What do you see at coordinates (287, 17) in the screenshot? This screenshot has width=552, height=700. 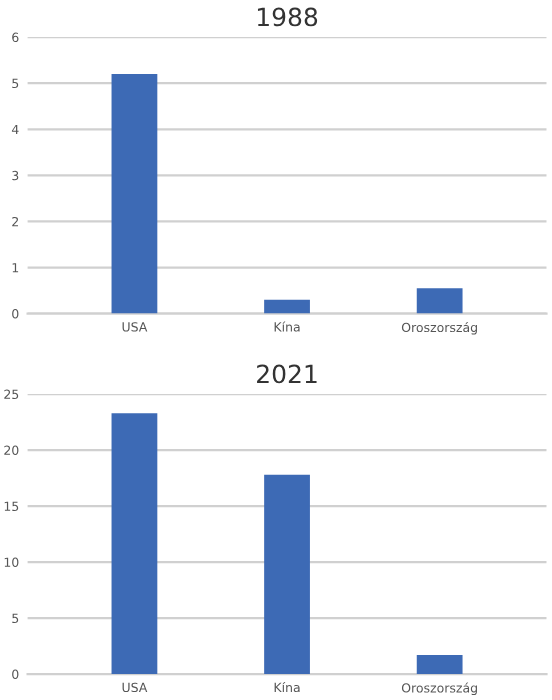 I see `chart-title: 1988` at bounding box center [287, 17].